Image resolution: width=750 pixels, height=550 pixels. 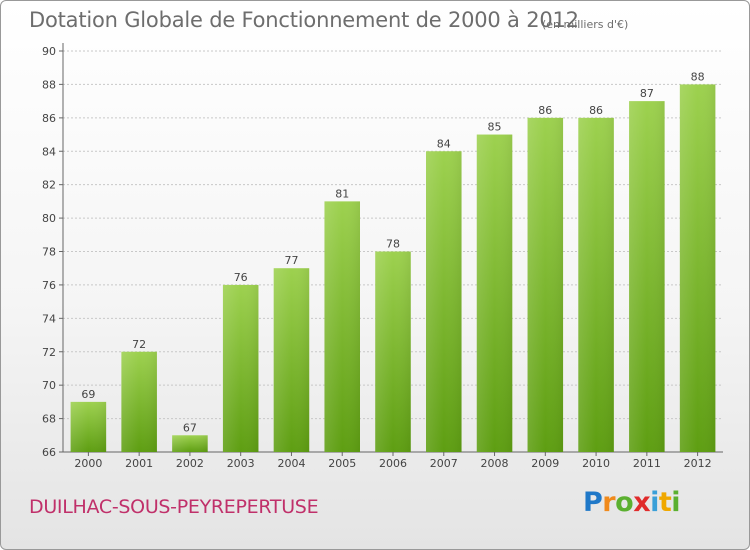 What do you see at coordinates (698, 76) in the screenshot?
I see `data-label: 88` at bounding box center [698, 76].